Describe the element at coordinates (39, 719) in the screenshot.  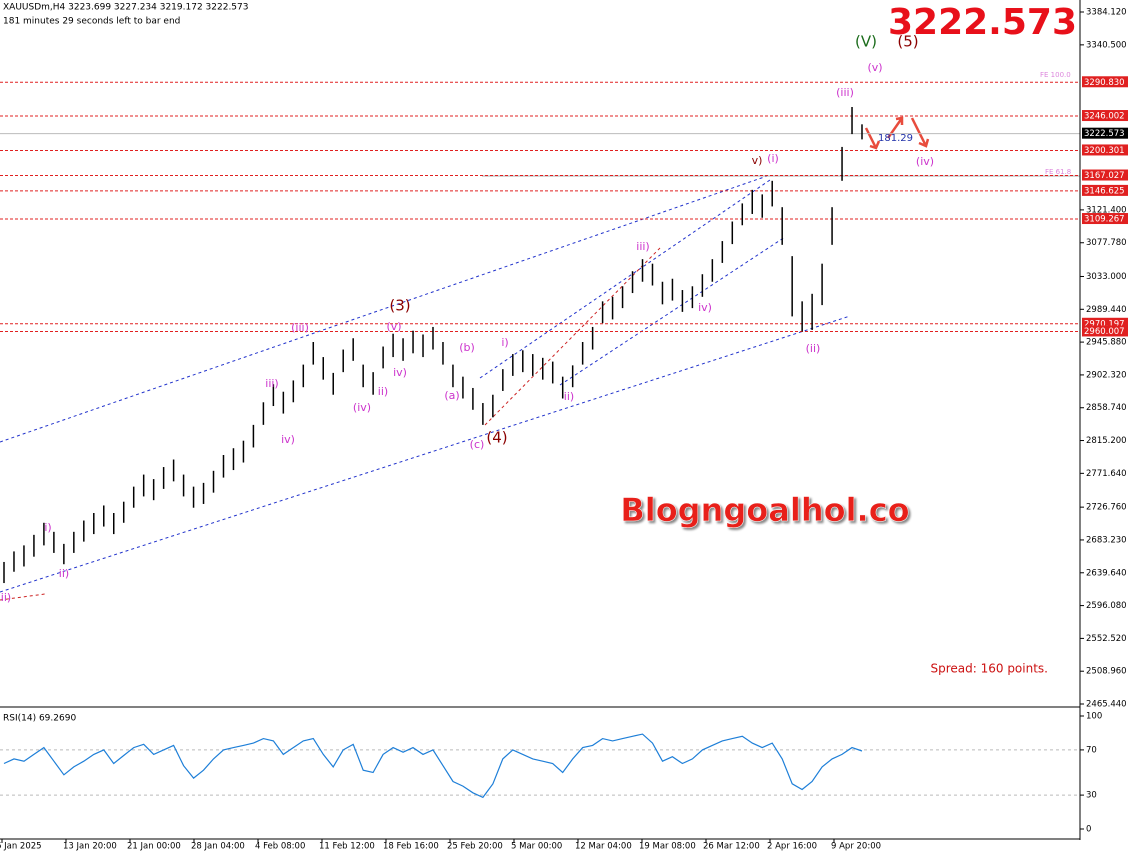
I see `rsi-title: RSI(14) 69.2690` at that location.